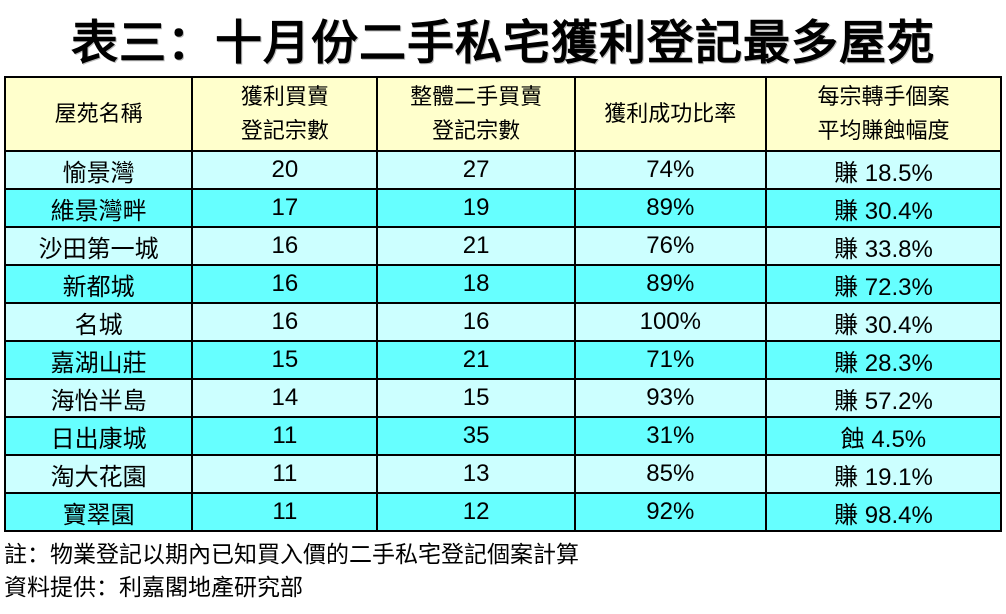 Image resolution: width=1006 pixels, height=614 pixels. What do you see at coordinates (285, 170) in the screenshot?
I see `cell-profit-registrations: 20` at bounding box center [285, 170].